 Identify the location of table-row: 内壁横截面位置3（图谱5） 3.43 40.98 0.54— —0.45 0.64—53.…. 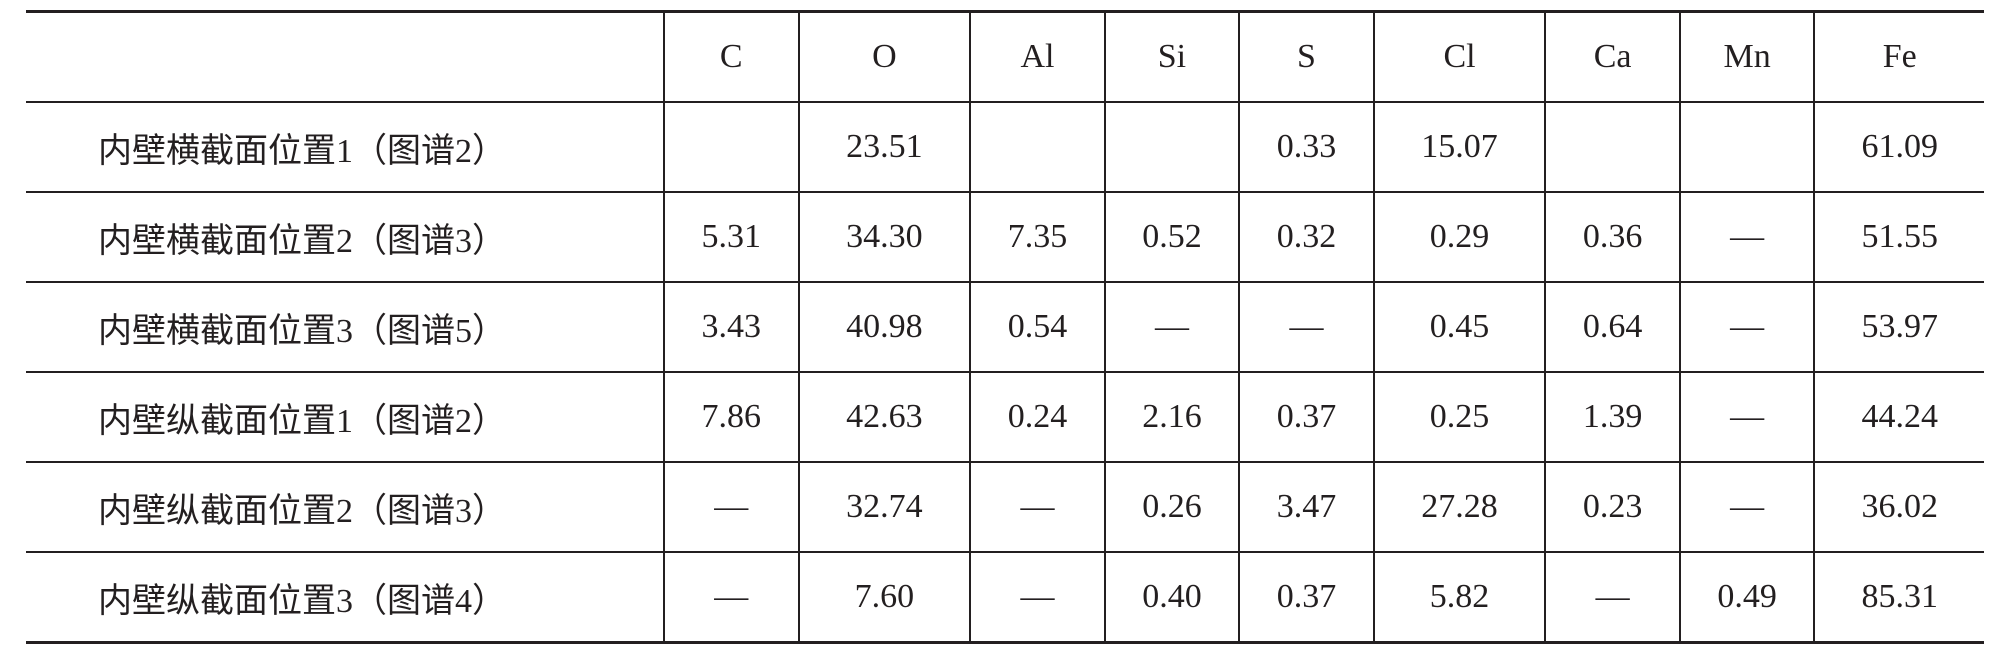
(1005, 327).